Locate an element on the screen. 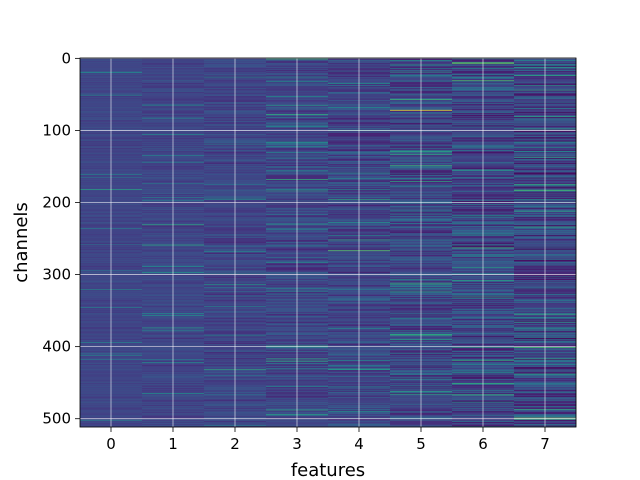 Image resolution: width=640 pixels, height=480 pixels. y-tick-label: 200 is located at coordinates (56, 203).